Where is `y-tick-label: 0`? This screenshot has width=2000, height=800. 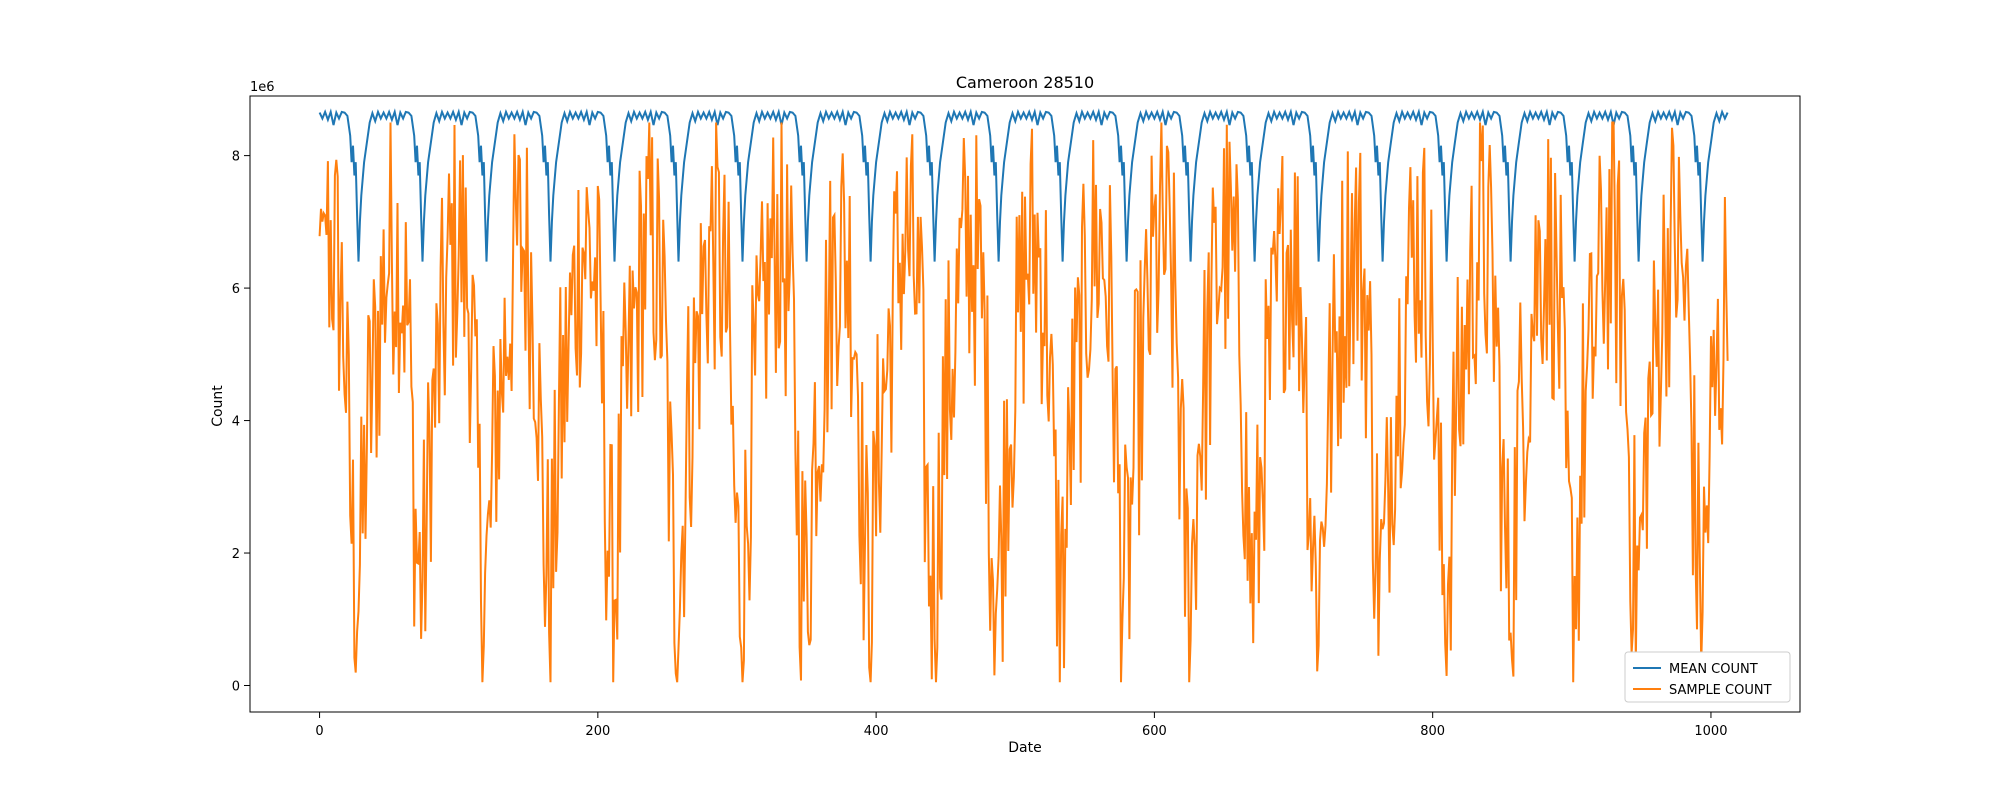
y-tick-label: 0 is located at coordinates (236, 687).